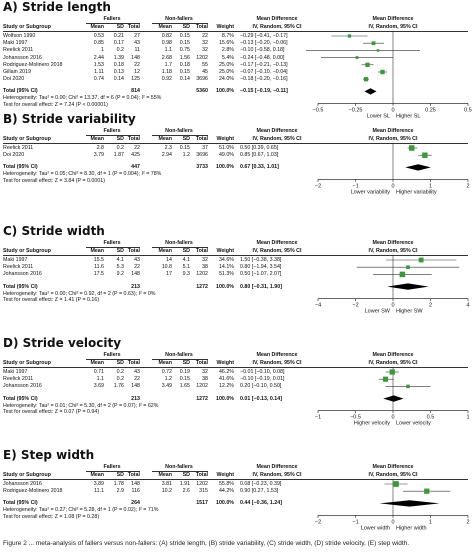 The height and width of the screenshot is (558, 474). I want to click on nonfallers-mean: 1.2, so click(168, 379).